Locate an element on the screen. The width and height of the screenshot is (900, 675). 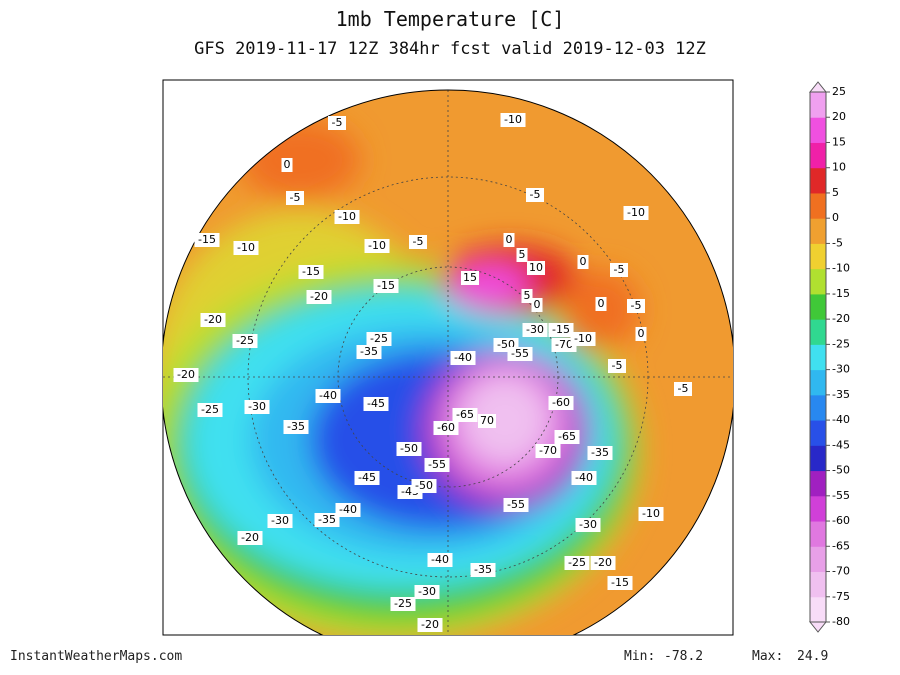
contour-label: 10 is located at coordinates (536, 267).